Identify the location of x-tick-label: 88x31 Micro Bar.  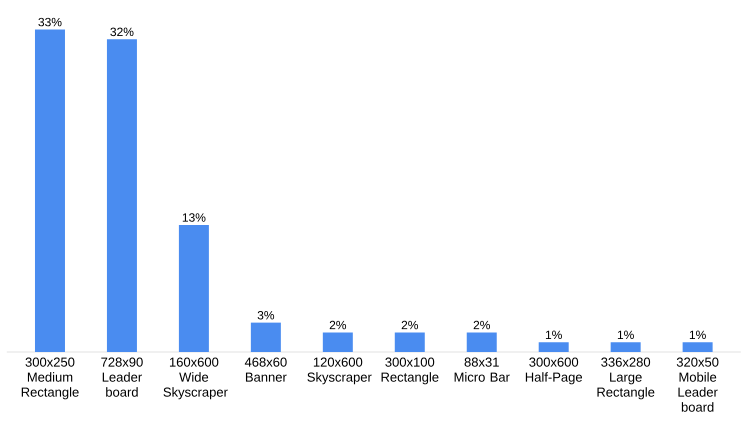
(482, 370).